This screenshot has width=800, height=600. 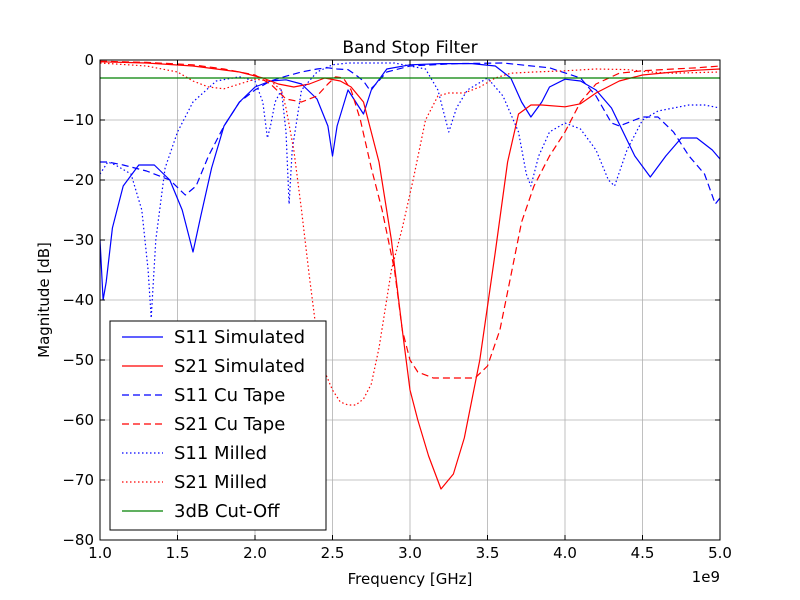 What do you see at coordinates (89, 60) in the screenshot?
I see `y-tick-label: 0` at bounding box center [89, 60].